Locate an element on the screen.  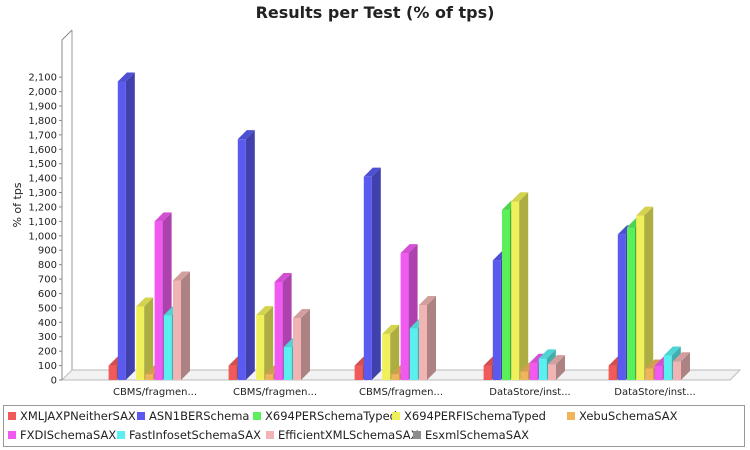
legend-item: EsxmlSchemaSAX is located at coordinates (471, 435).